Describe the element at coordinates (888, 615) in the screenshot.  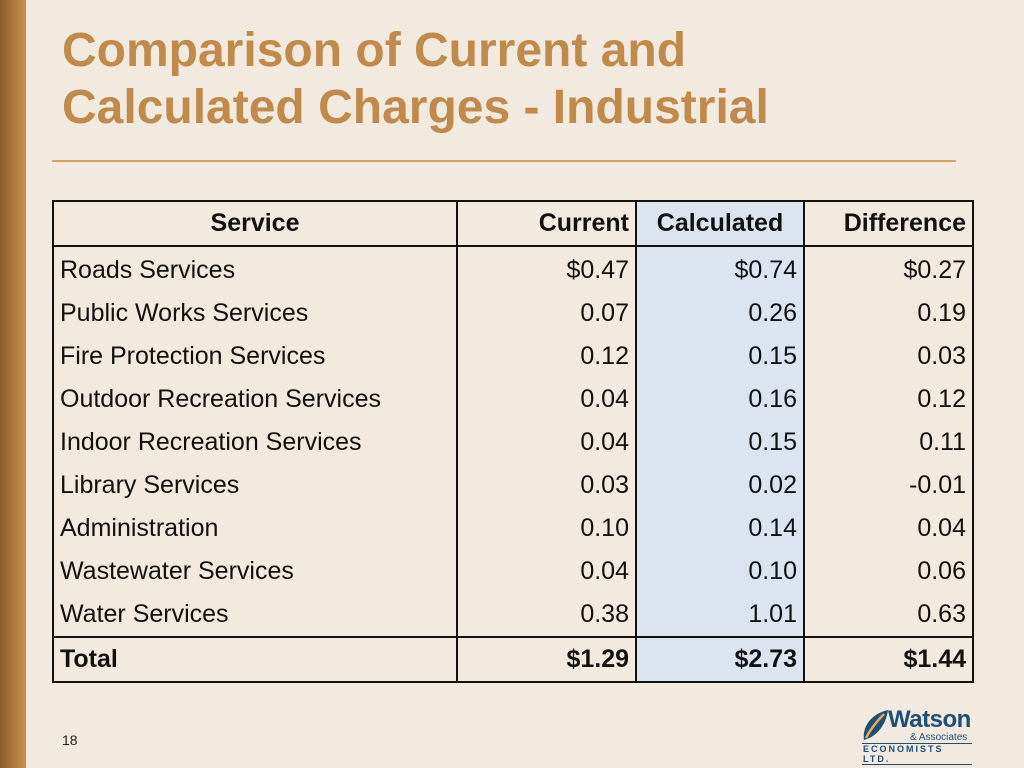
I see `difference-cell: 0.63` at that location.